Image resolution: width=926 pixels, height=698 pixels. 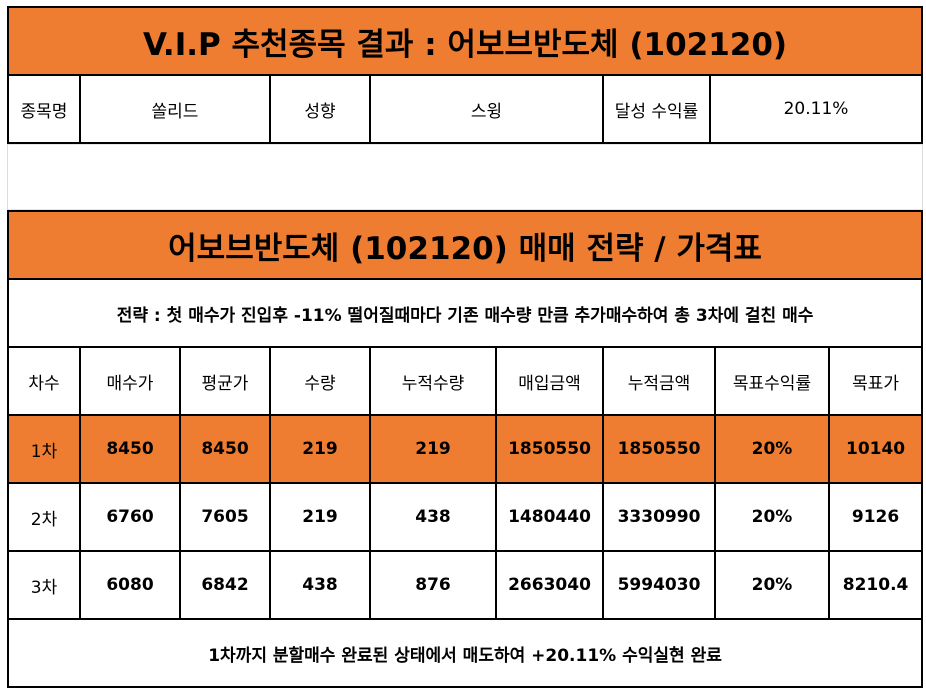 I want to click on column-header: 목표수익률, so click(x=772, y=381).